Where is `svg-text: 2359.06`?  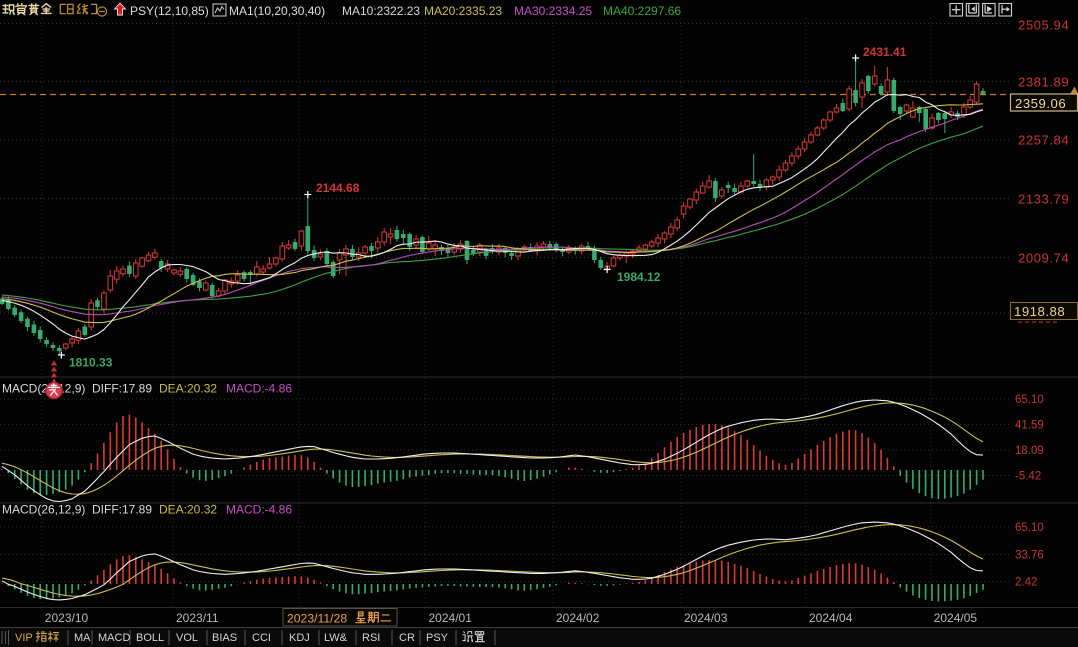
svg-text: 2359.06 is located at coordinates (1040, 103).